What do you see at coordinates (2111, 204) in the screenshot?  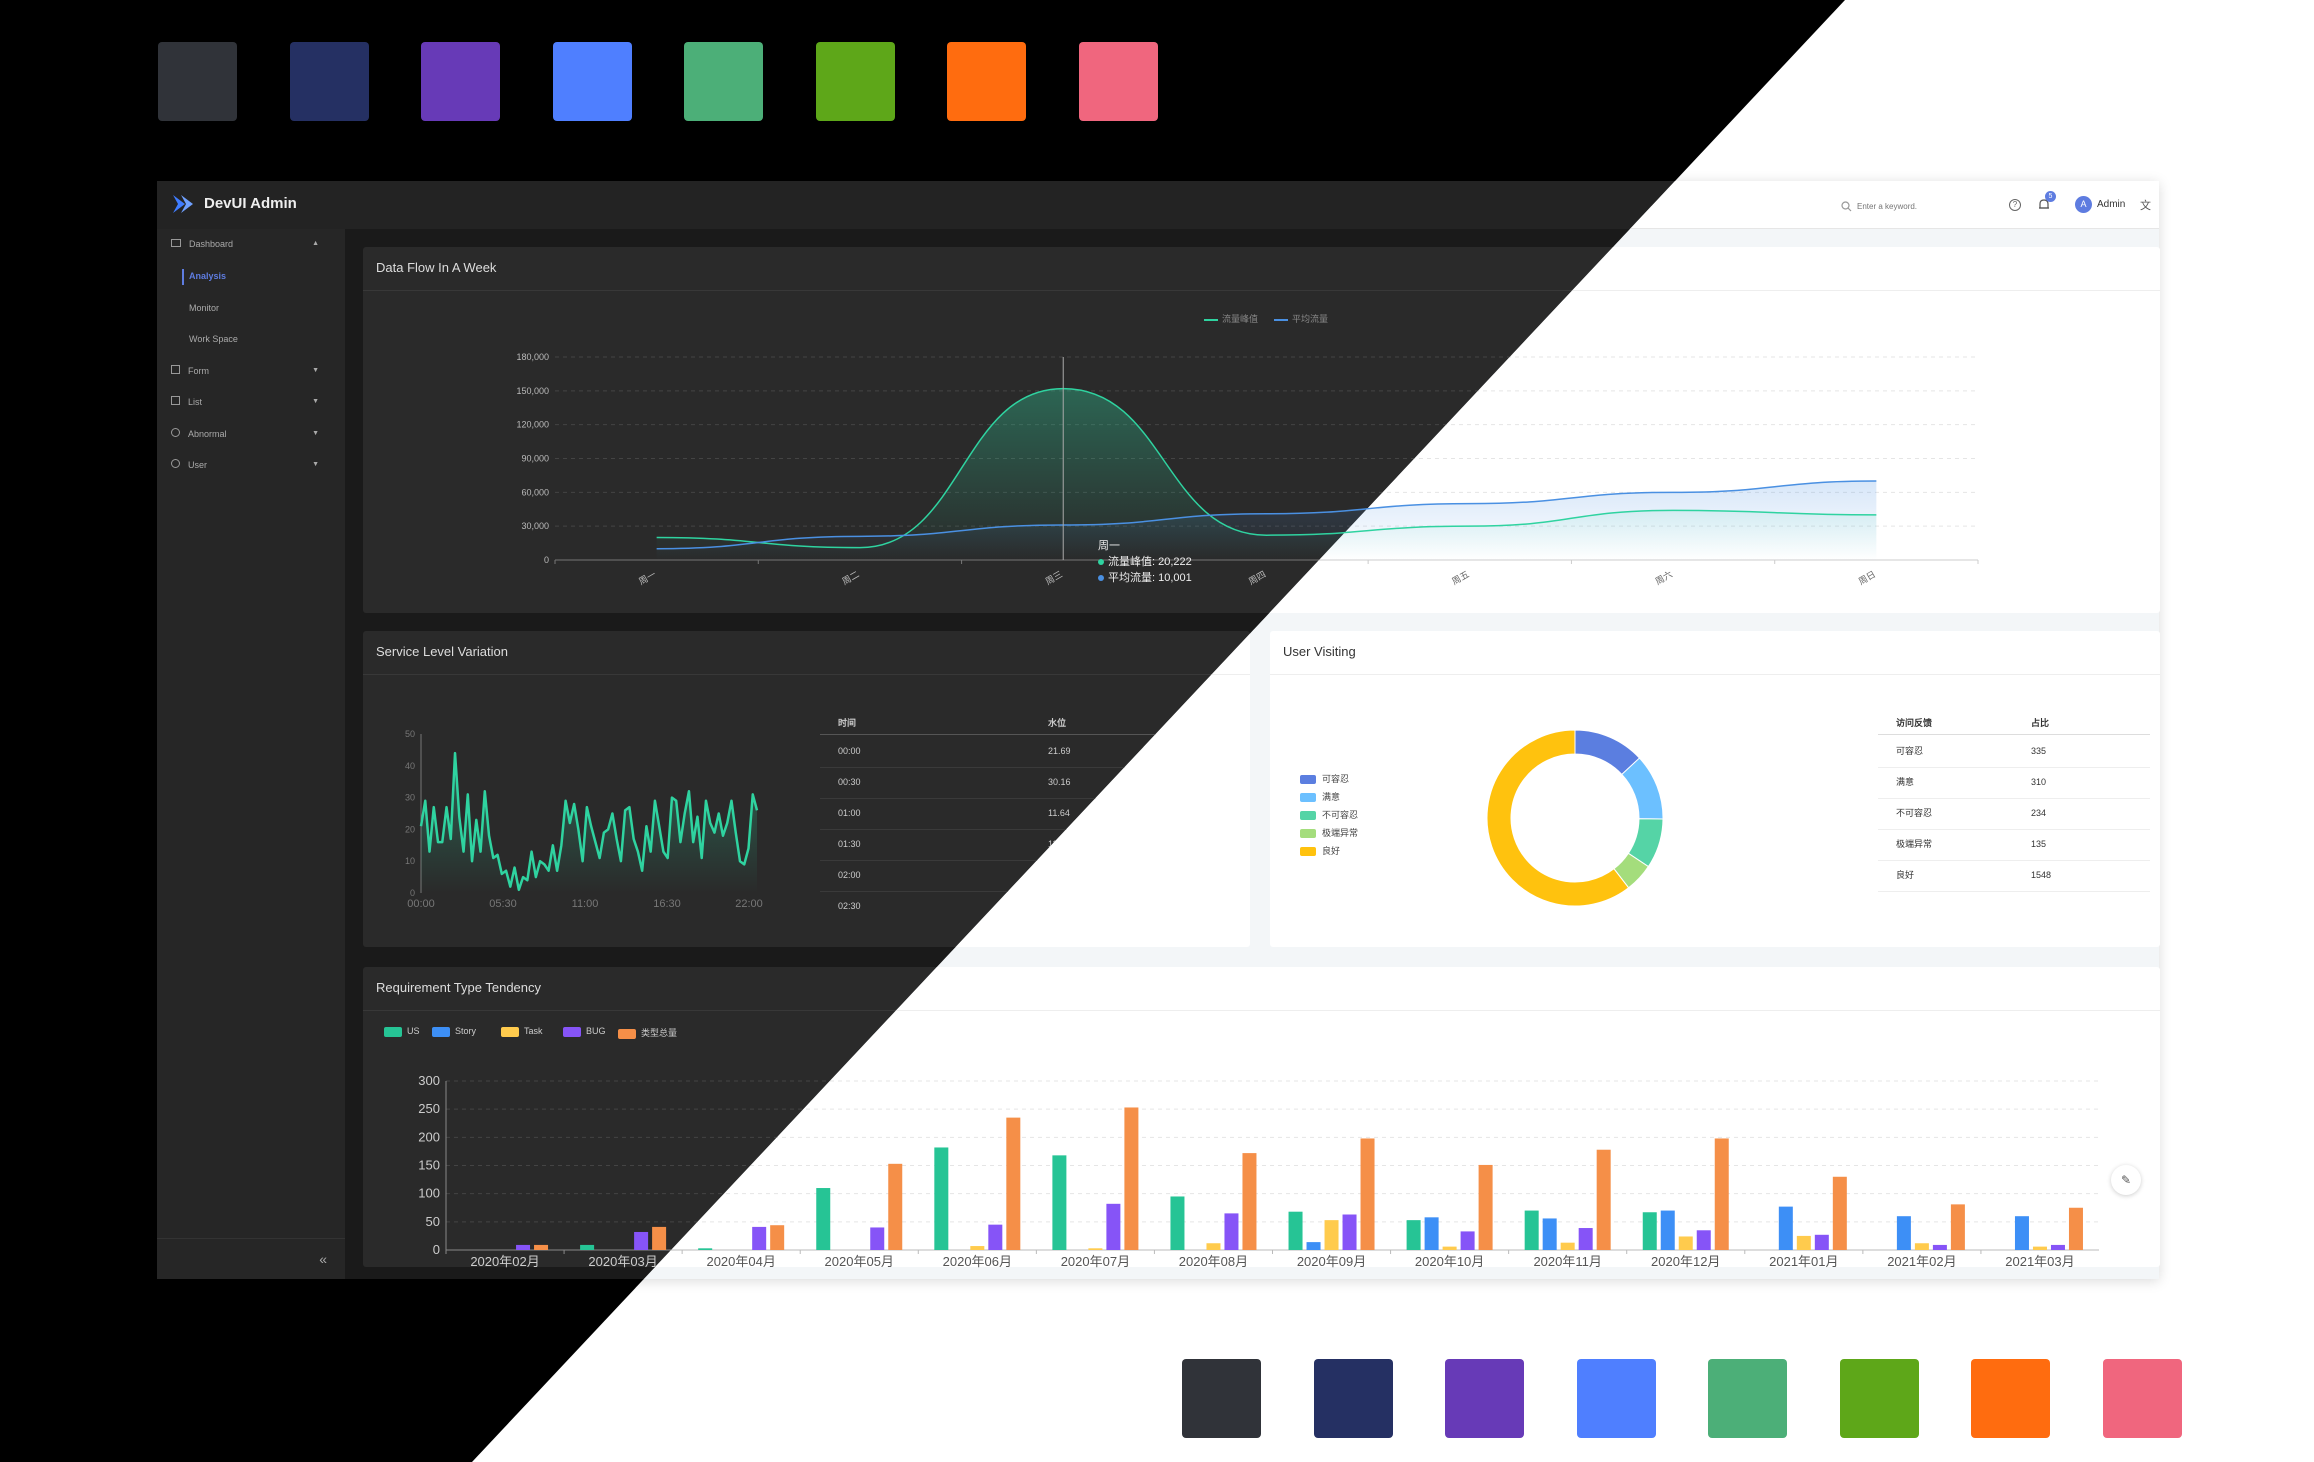 I see `user-name: Admin` at bounding box center [2111, 204].